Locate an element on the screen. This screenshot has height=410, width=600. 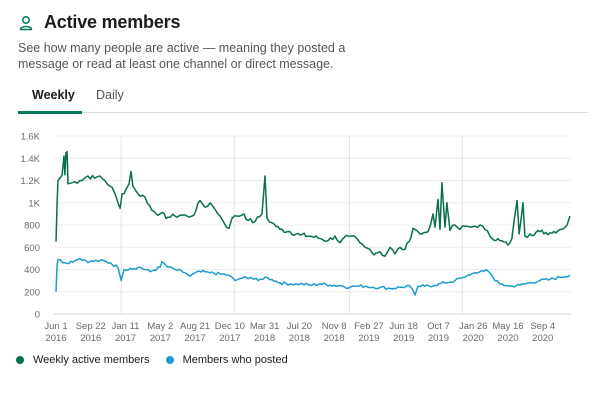
x-tick-label: Nov 8 is located at coordinates (334, 326).